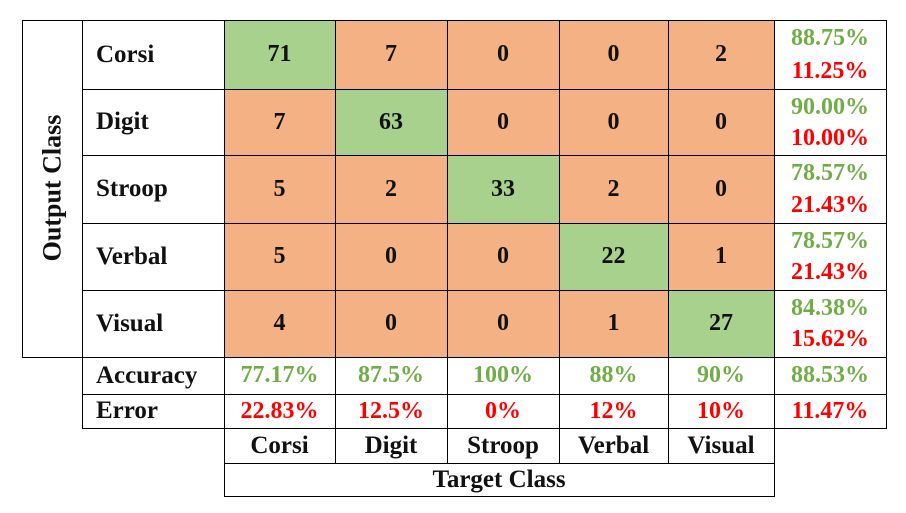 The image size is (906, 513). What do you see at coordinates (132, 188) in the screenshot?
I see `row-label: Stroop` at bounding box center [132, 188].